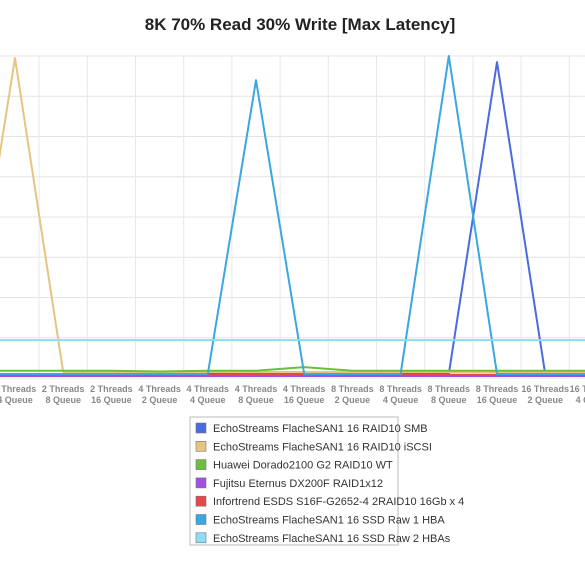 The height and width of the screenshot is (580, 585). Describe the element at coordinates (208, 394) in the screenshot. I see `x-tick-label: 4 Threads 4 Queue` at that location.